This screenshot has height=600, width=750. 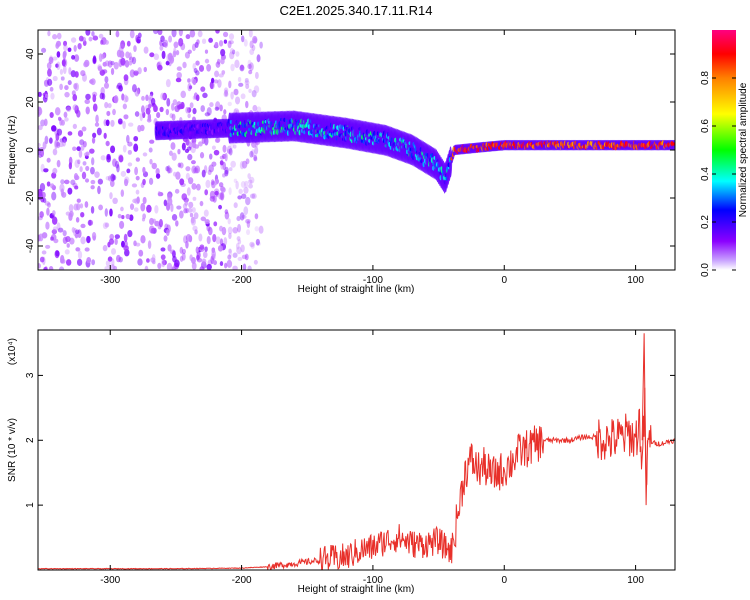 I want to click on colorbar-tick-label: 0.4, so click(x=705, y=174).